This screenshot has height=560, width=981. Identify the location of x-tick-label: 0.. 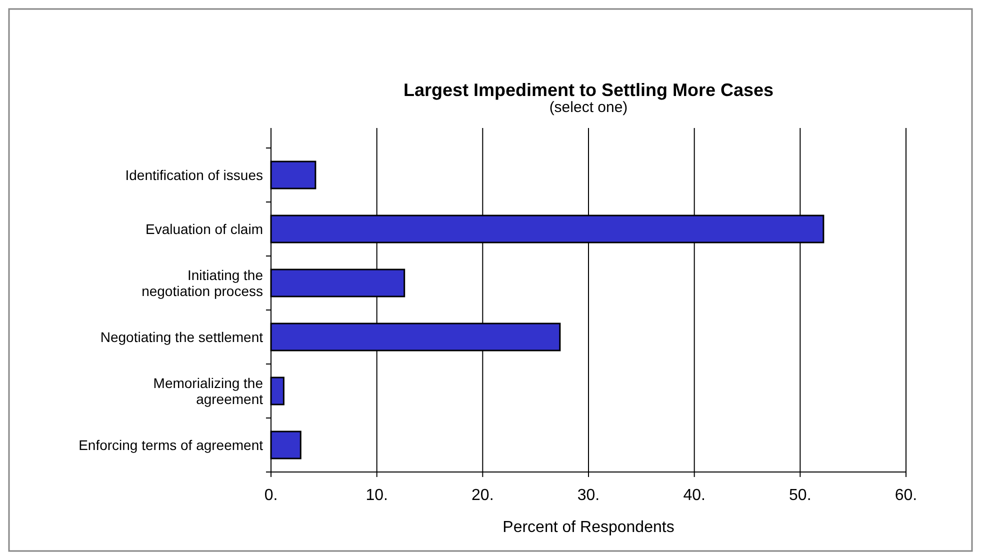
(271, 495).